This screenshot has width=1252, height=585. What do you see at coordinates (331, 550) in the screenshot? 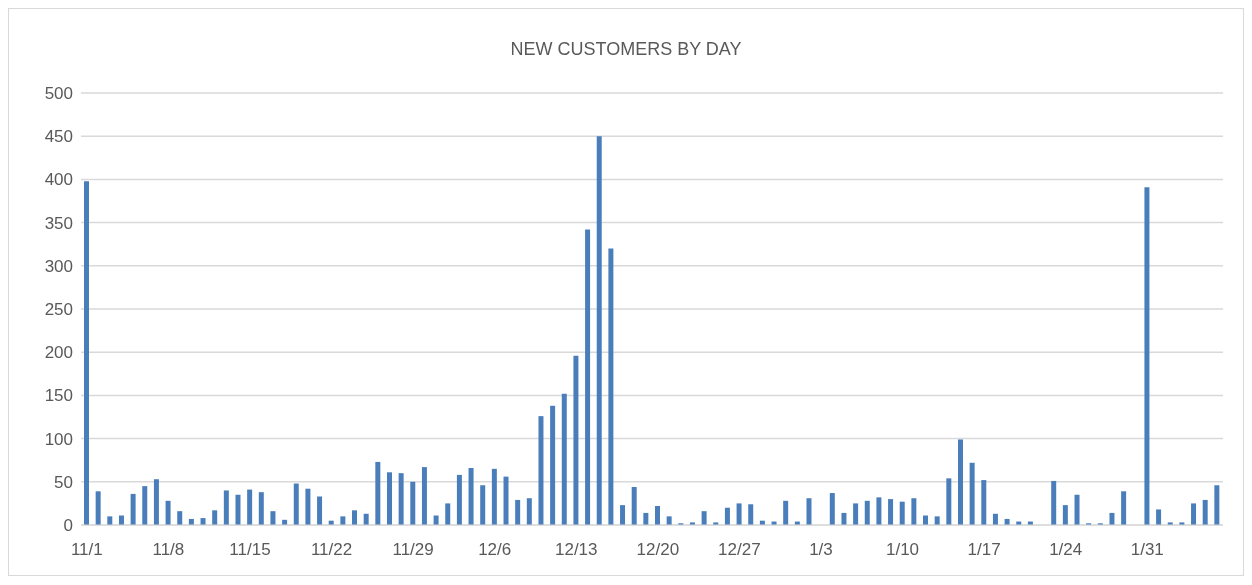
I see `x-tick-label: 11/22` at bounding box center [331, 550].